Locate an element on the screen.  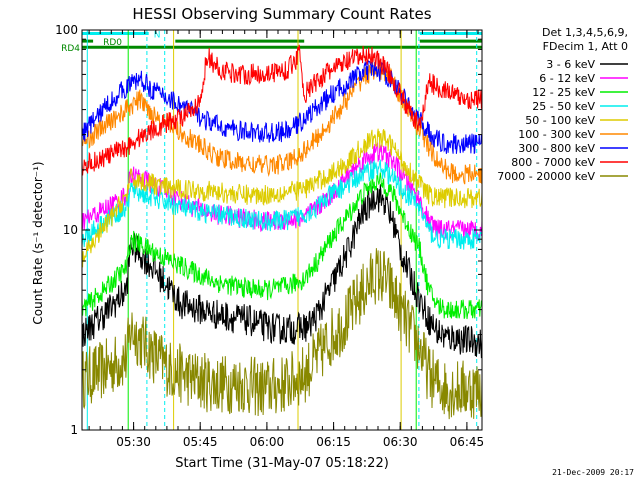
x-tick-label-0: 05:30 is located at coordinates (133, 442).